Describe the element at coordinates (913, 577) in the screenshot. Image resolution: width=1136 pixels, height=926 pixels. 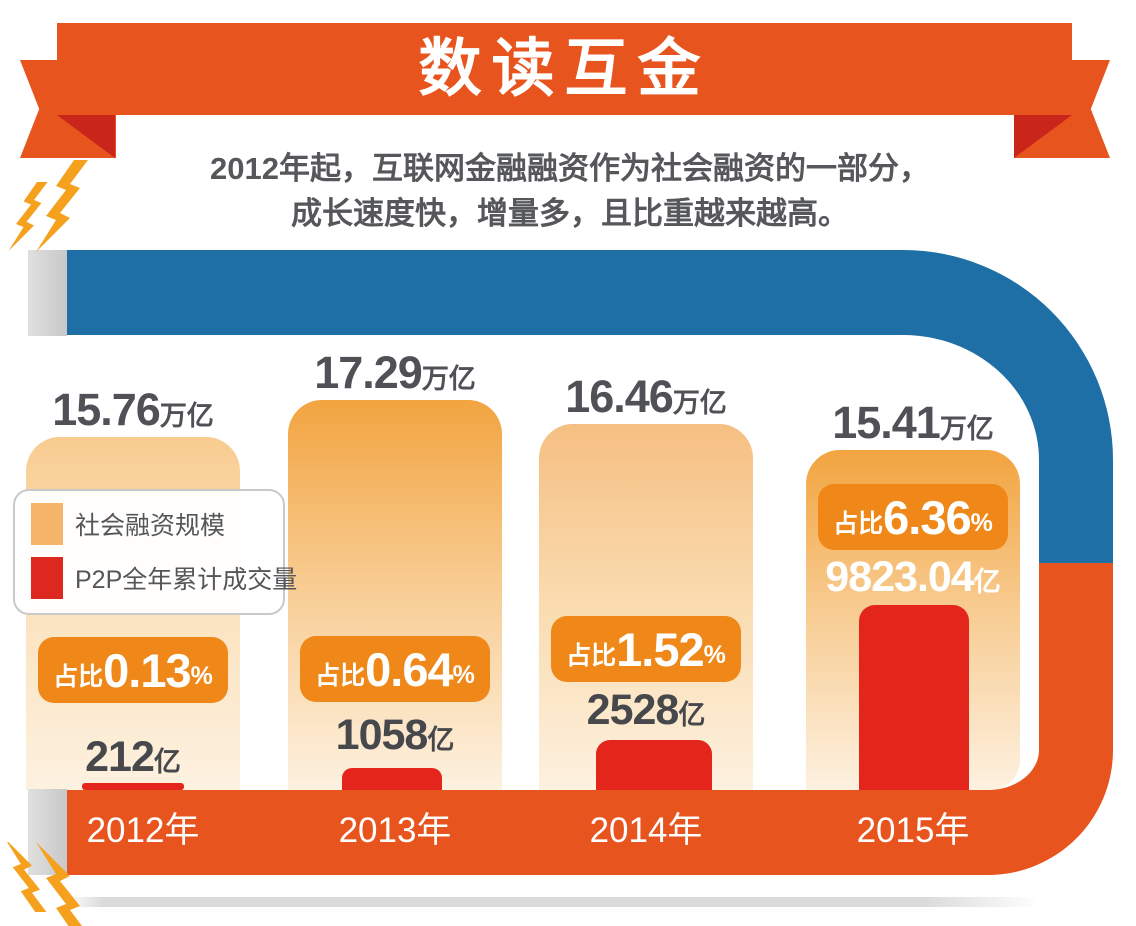
I see `p2p-volume-value: 9823.04亿` at that location.